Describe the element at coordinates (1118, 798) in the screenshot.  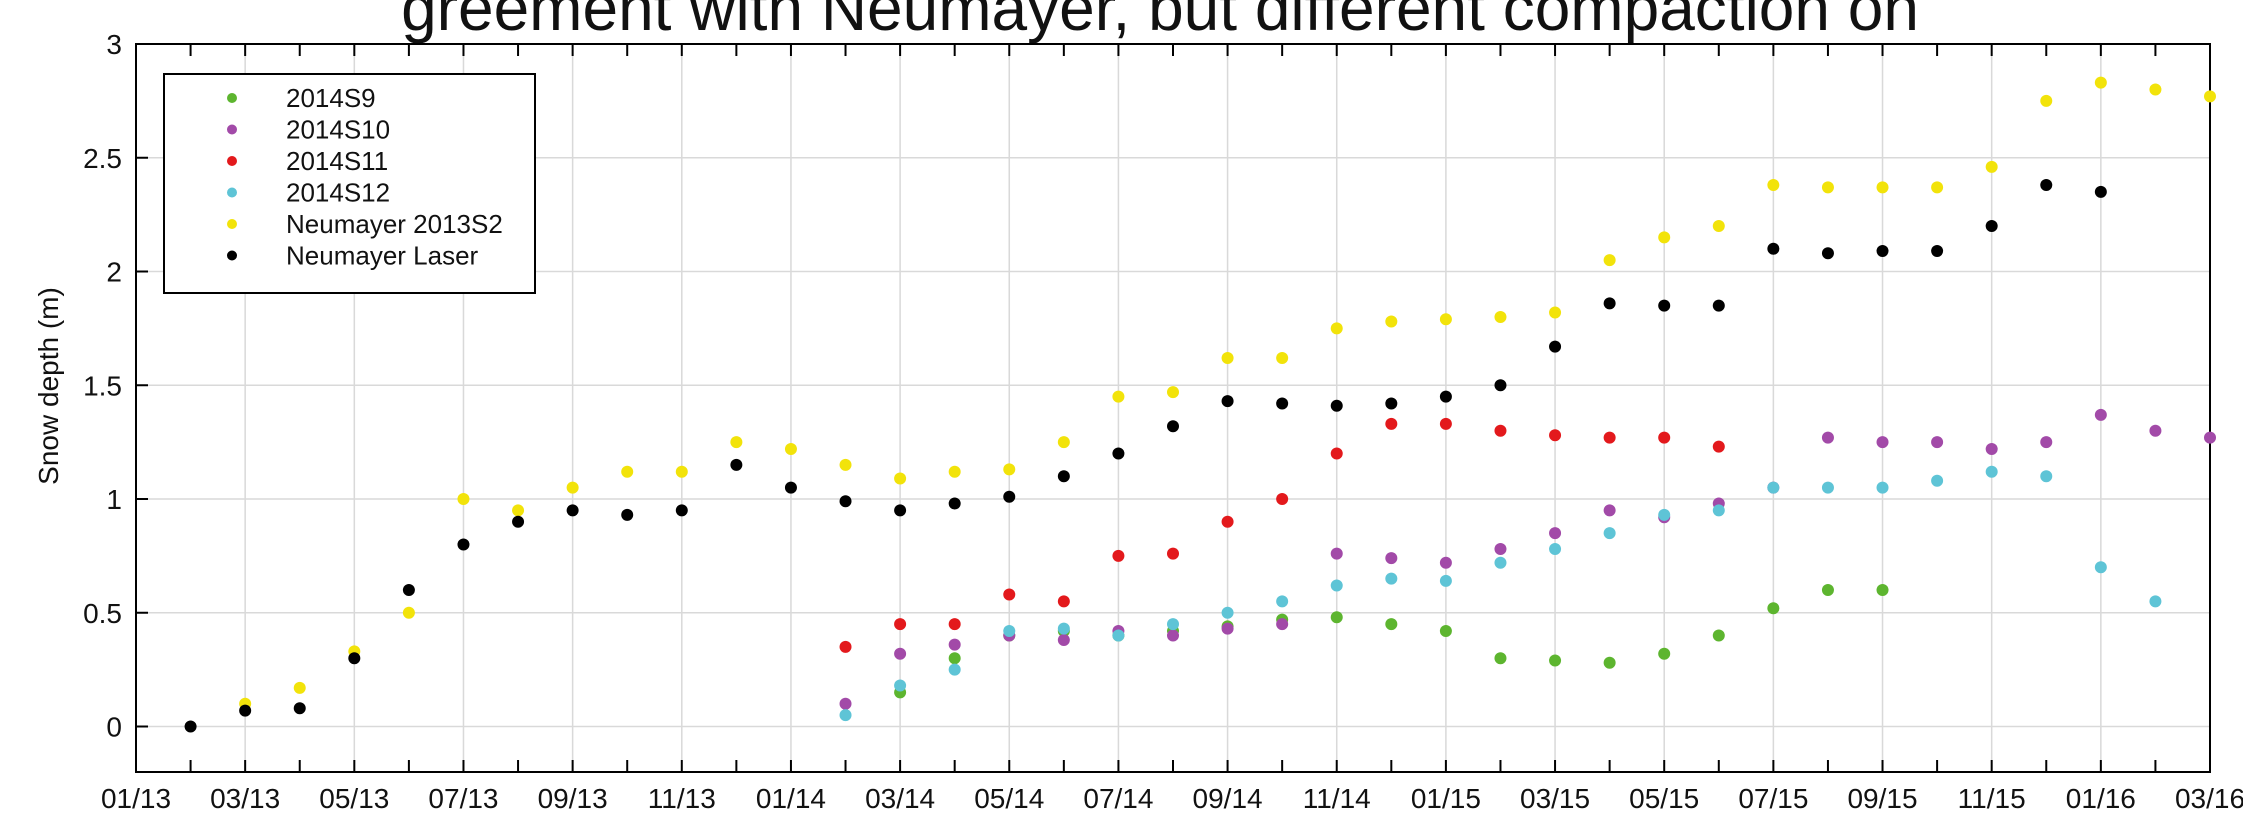
I see `x-tick-label: 07/14` at that location.